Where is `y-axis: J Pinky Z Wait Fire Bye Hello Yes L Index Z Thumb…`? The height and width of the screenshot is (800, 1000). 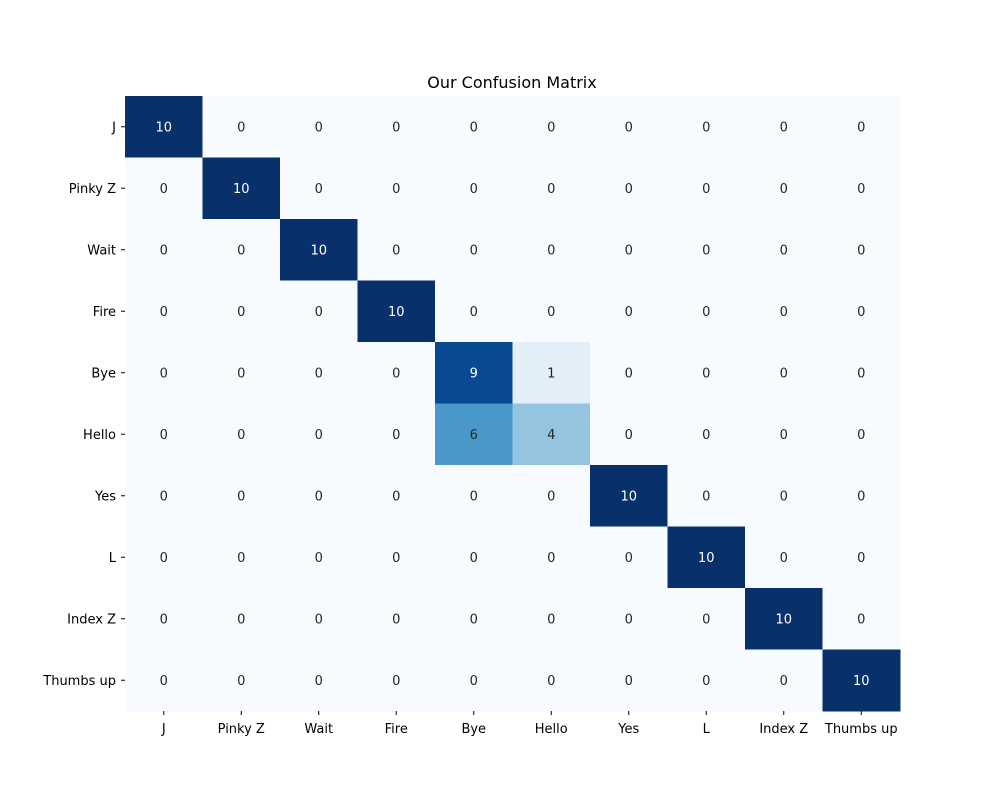 y-axis: J Pinky Z Wait Fire Bye Hello Yes L Index Z Thumb… is located at coordinates (83, 404).